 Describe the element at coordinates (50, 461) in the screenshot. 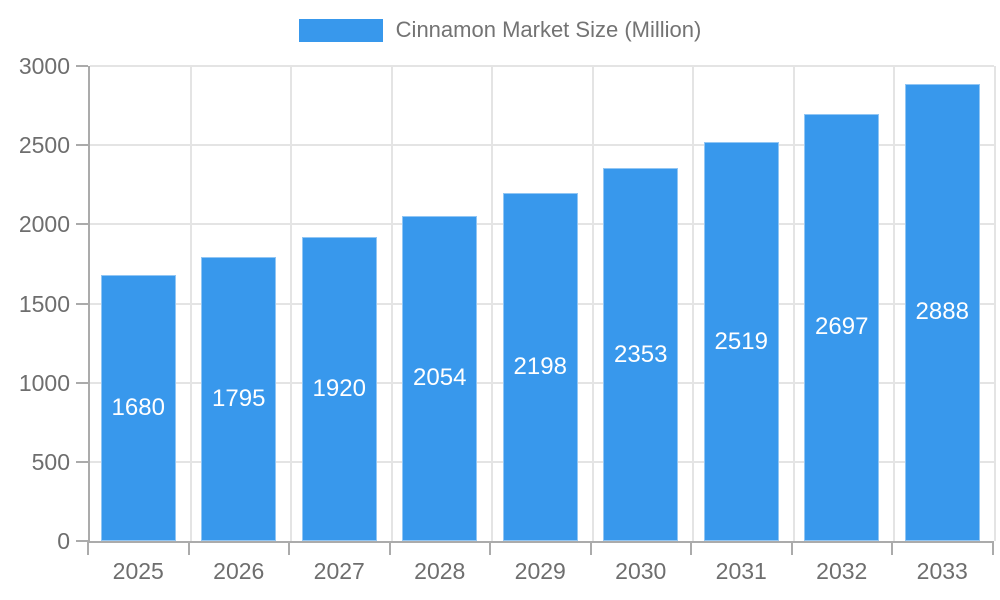

I see `y-axis-label: 500` at that location.